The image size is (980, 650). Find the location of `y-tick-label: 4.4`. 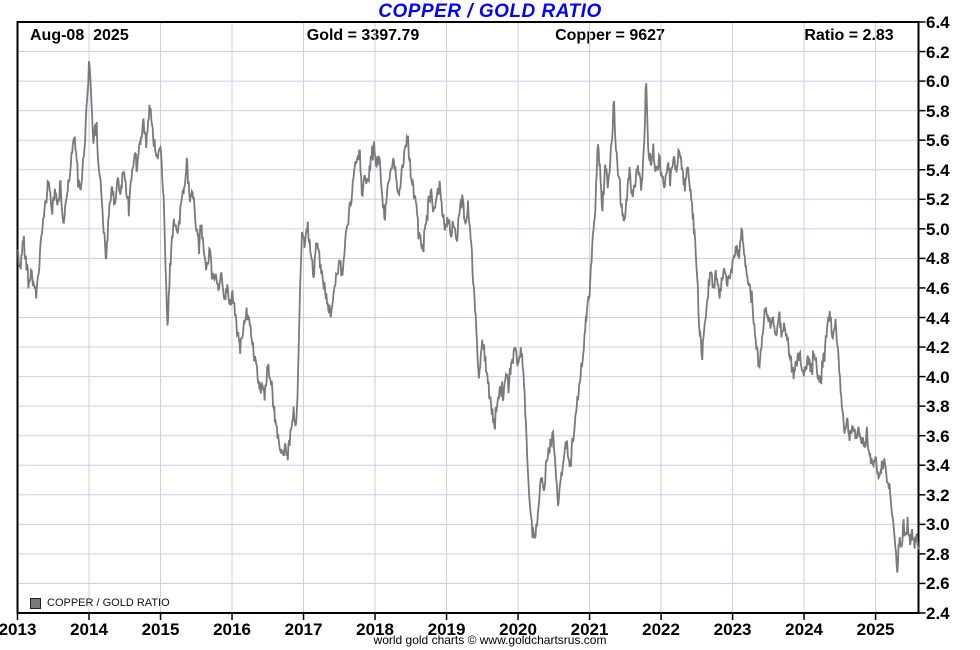

y-tick-label: 4.4 is located at coordinates (938, 318).